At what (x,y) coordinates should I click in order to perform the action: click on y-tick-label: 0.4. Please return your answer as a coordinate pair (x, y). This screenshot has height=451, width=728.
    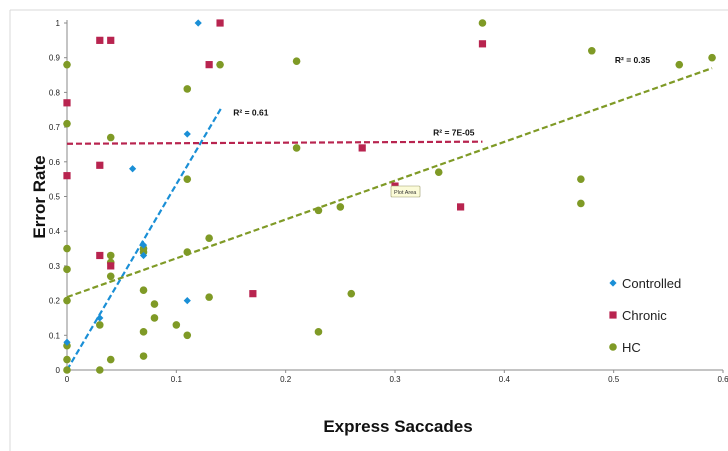
    Looking at the image, I should click on (55, 231).